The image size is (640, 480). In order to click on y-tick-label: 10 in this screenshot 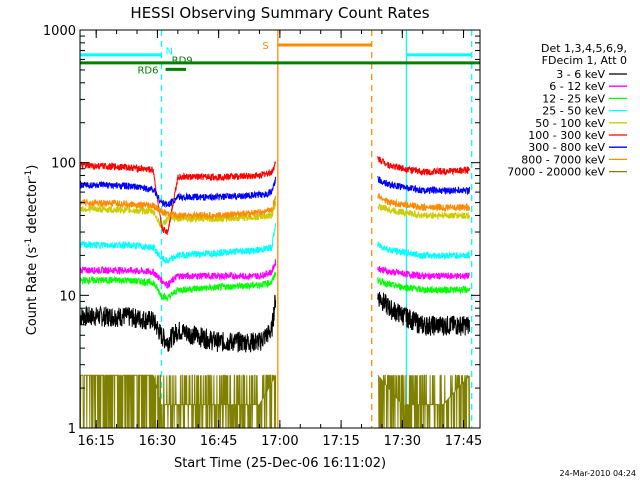, I will do `click(67, 296)`.